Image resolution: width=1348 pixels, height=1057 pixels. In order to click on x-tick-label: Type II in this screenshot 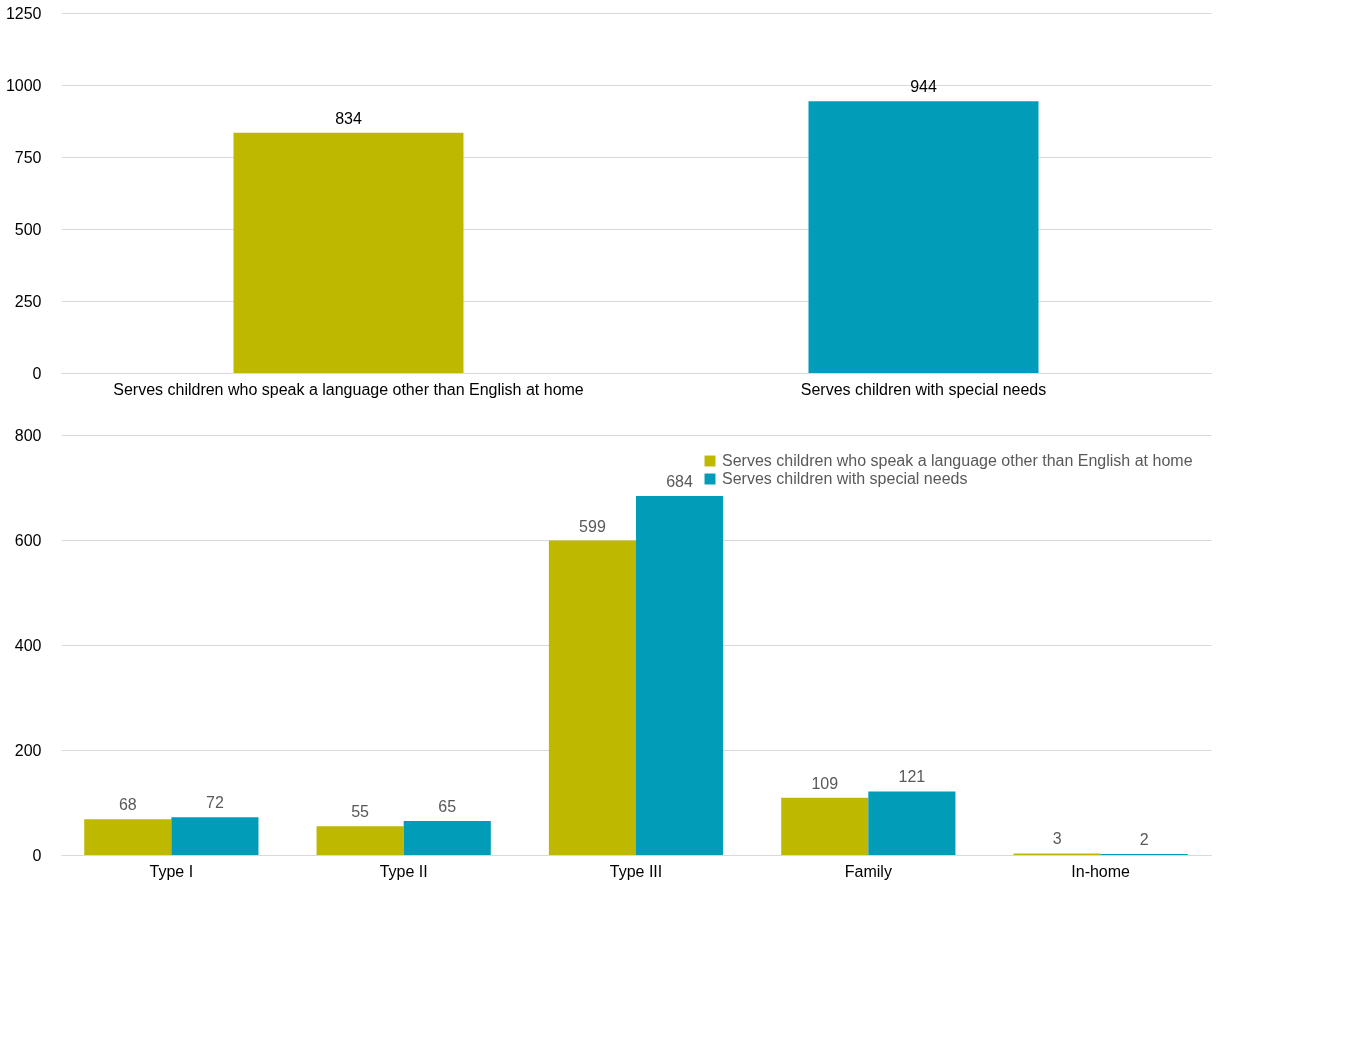, I will do `click(403, 871)`.